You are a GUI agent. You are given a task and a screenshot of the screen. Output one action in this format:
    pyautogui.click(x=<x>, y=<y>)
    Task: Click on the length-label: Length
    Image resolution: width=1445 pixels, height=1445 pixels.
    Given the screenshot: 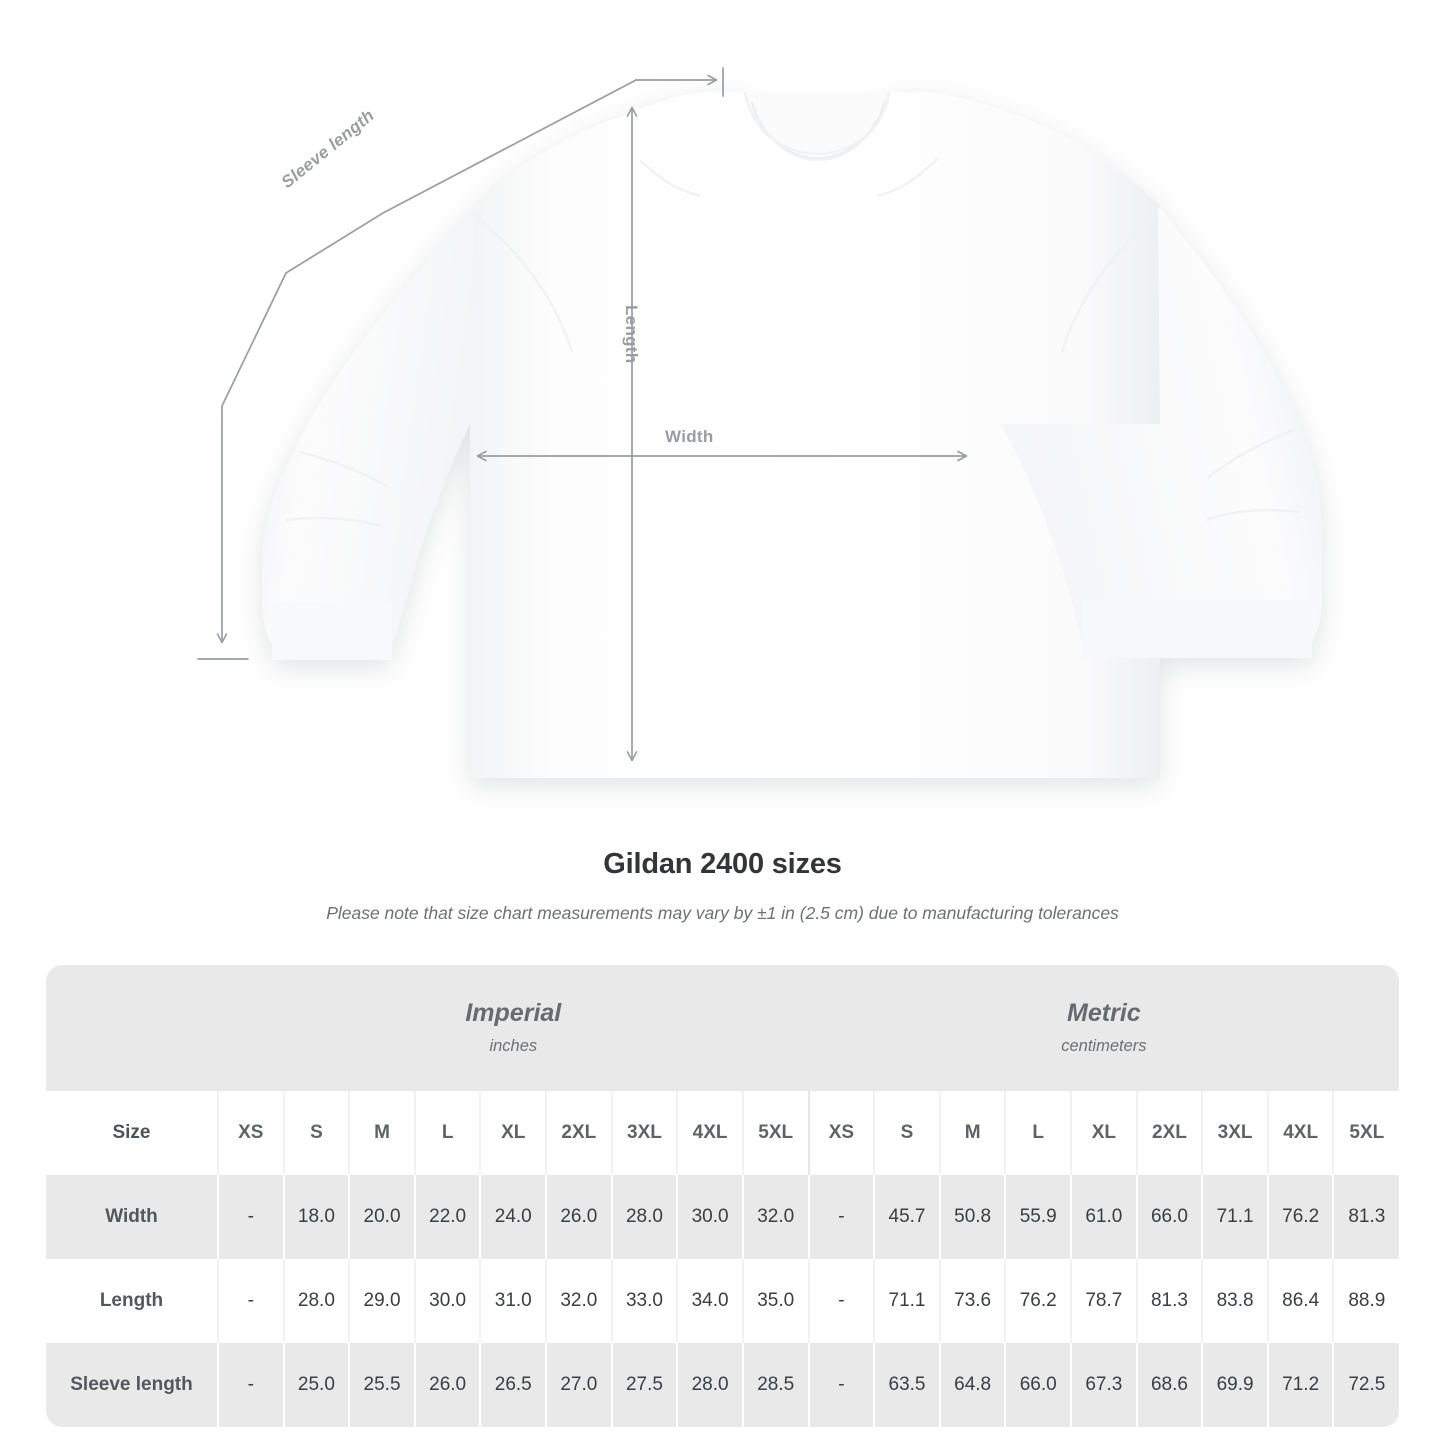 What is the action you would take?
    pyautogui.click(x=631, y=334)
    